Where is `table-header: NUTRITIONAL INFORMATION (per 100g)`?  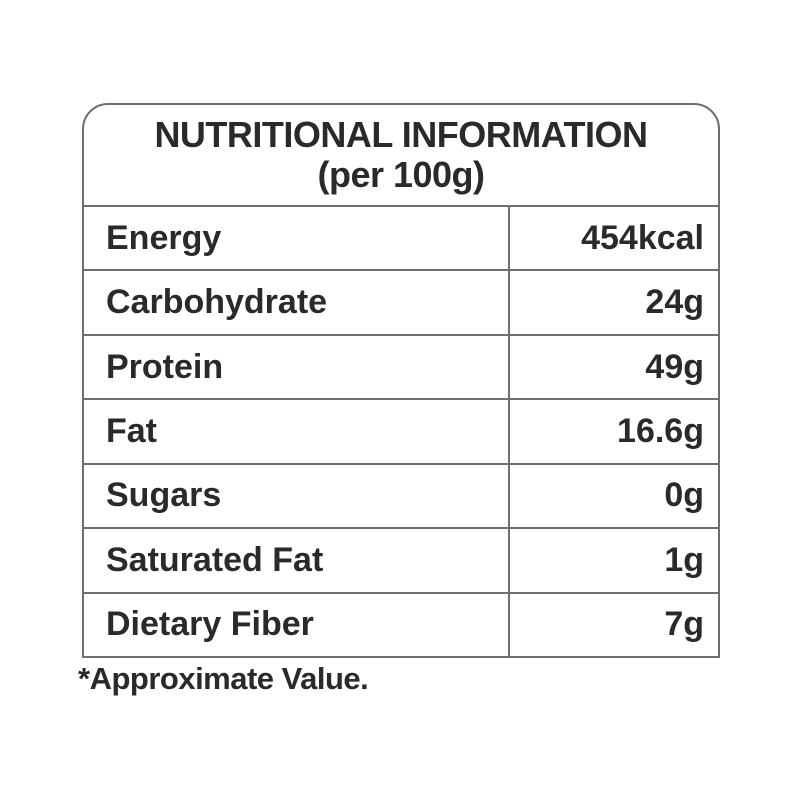 table-header: NUTRITIONAL INFORMATION (per 100g) is located at coordinates (401, 155).